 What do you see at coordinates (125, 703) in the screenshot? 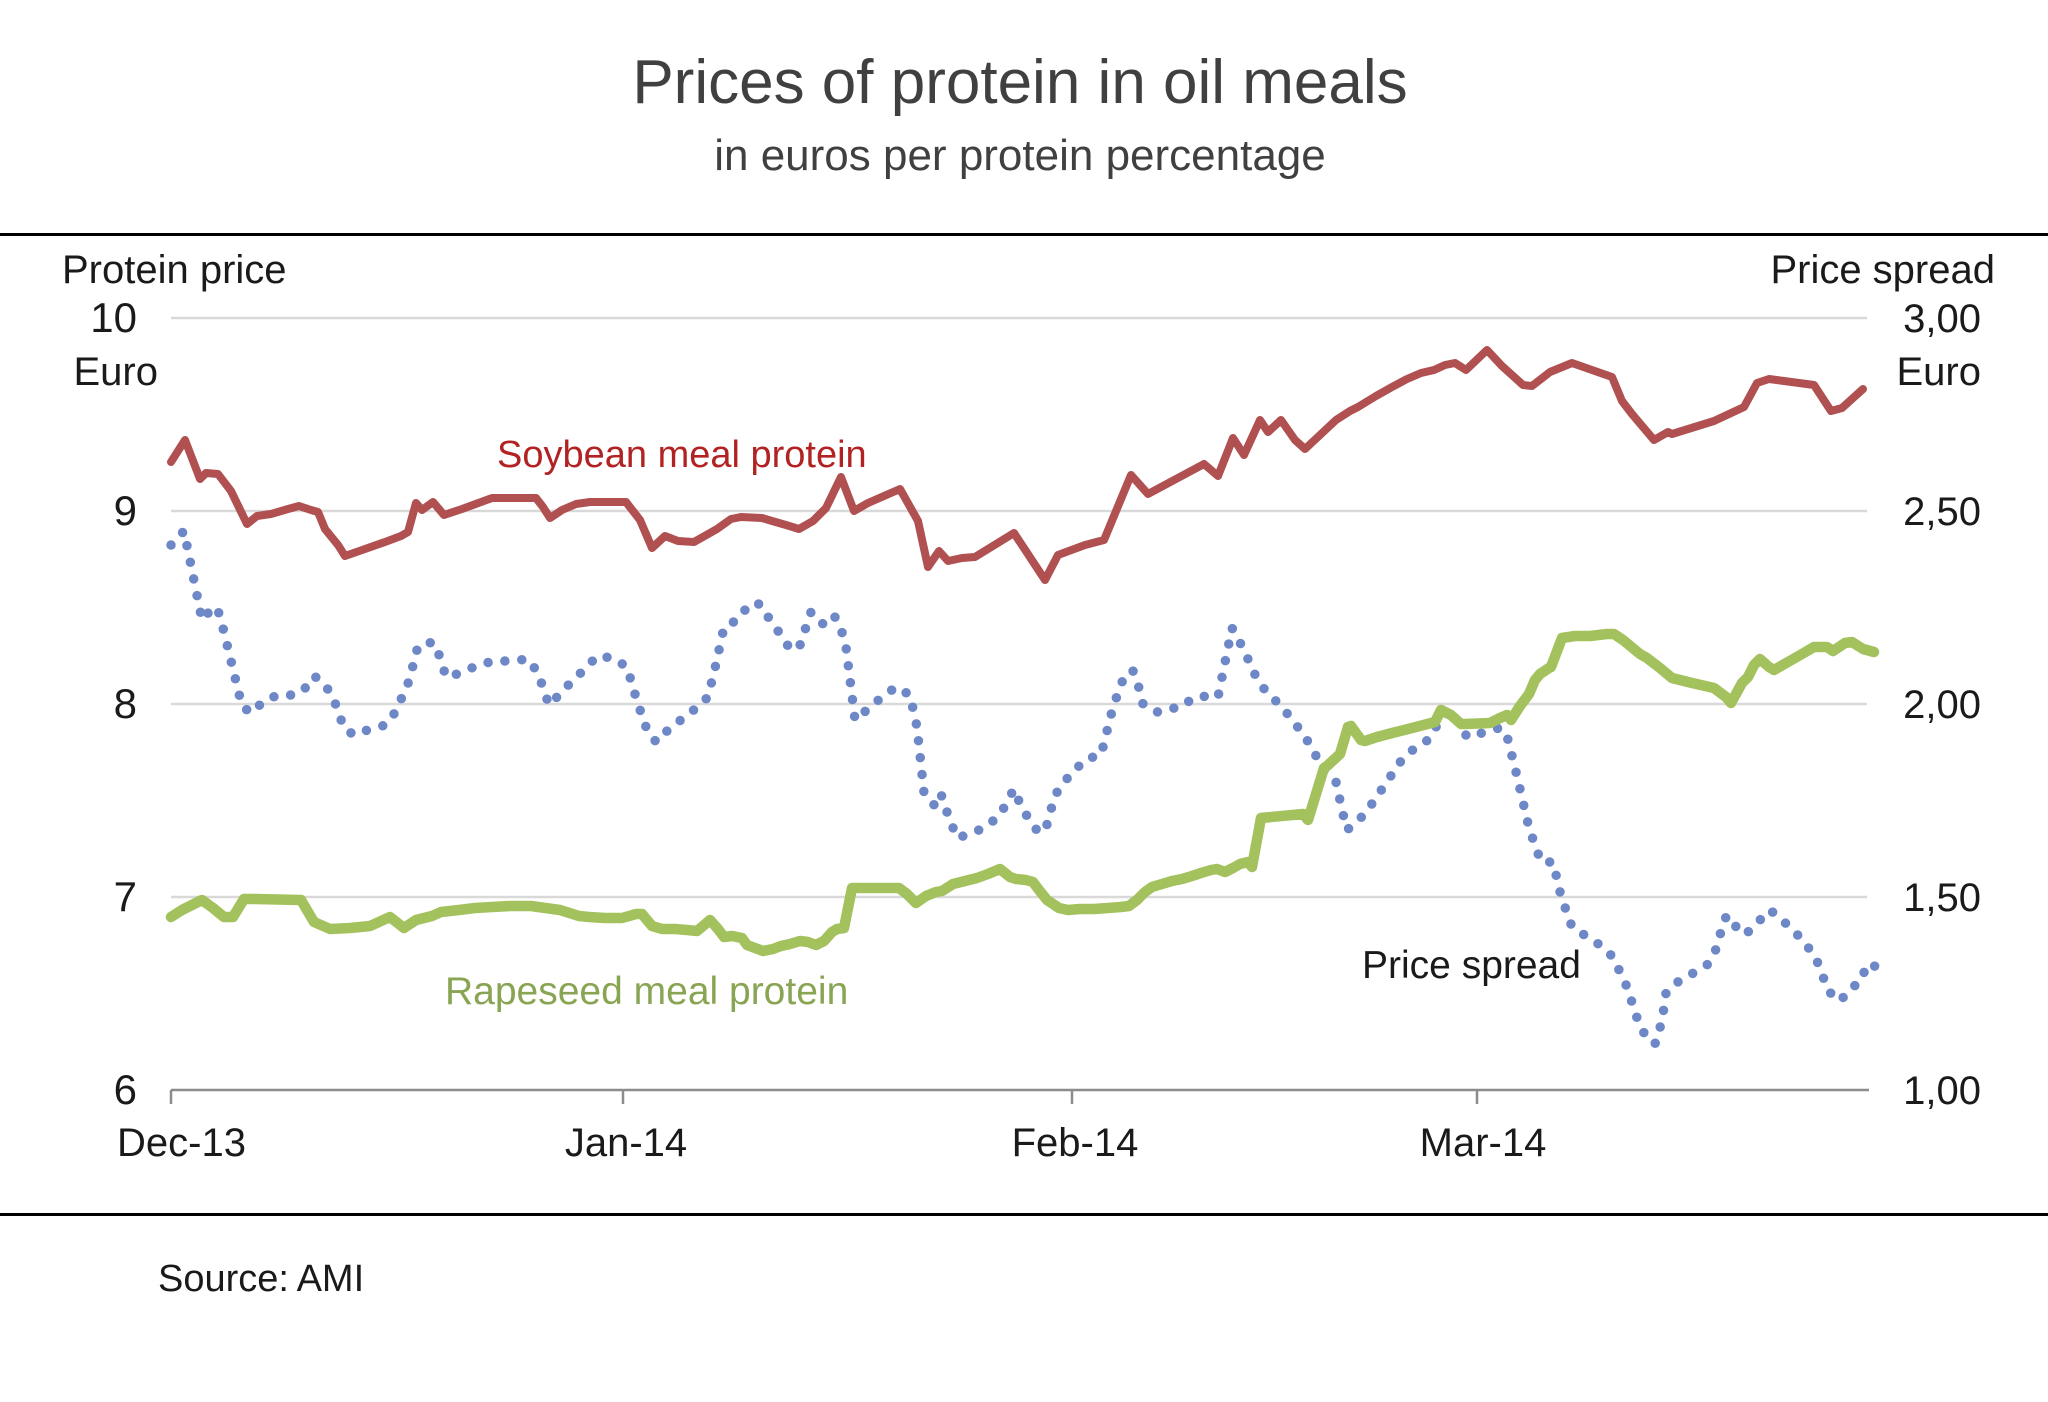
I see `svg-text: 8` at bounding box center [125, 703].